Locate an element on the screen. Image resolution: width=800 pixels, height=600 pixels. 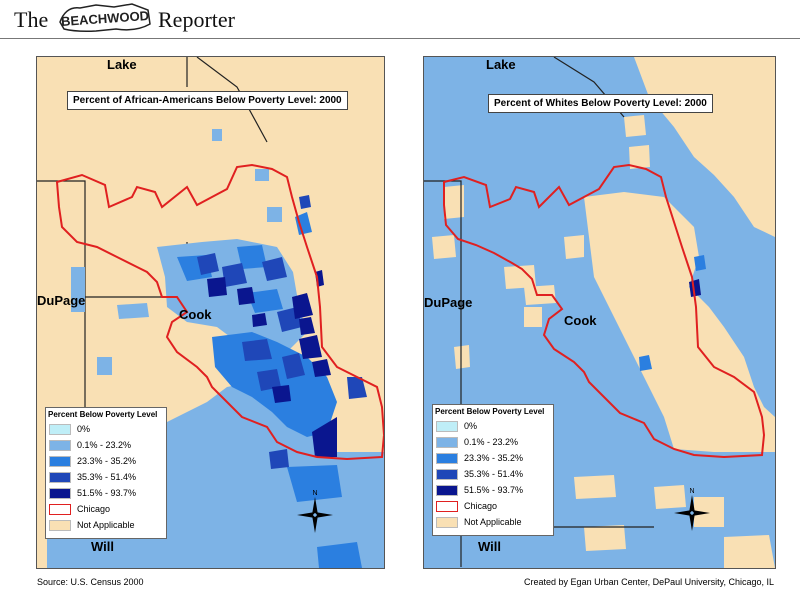
svg-text: BEACHWOOD is located at coordinates (105, 18).